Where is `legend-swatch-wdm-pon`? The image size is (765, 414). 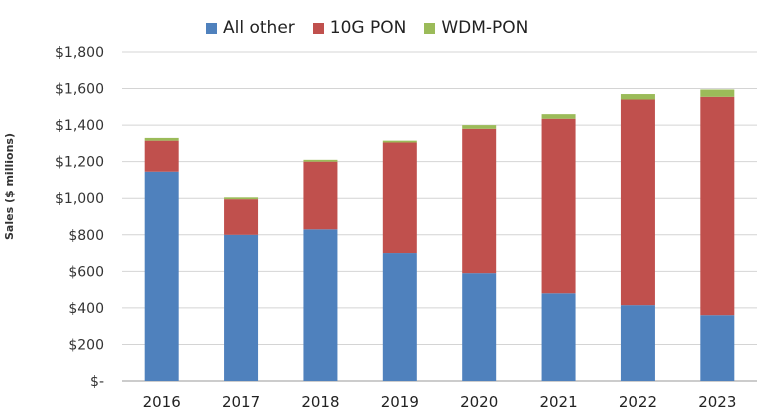
legend-swatch-wdm-pon is located at coordinates (430, 28).